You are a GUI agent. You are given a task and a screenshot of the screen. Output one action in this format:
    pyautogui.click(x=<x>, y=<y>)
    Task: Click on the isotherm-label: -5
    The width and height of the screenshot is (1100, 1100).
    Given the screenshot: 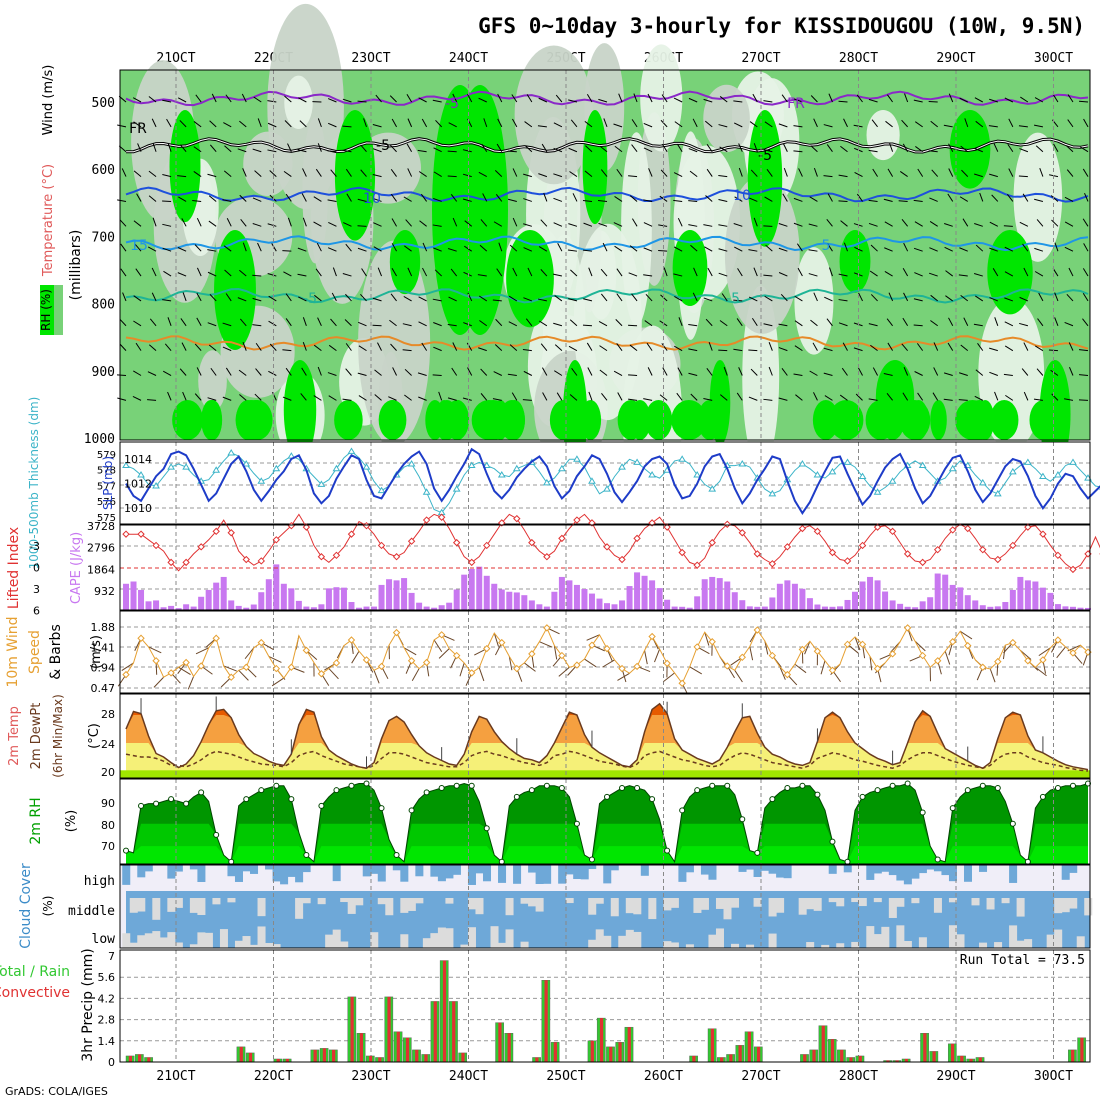 What is the action you would take?
    pyautogui.click(x=452, y=104)
    